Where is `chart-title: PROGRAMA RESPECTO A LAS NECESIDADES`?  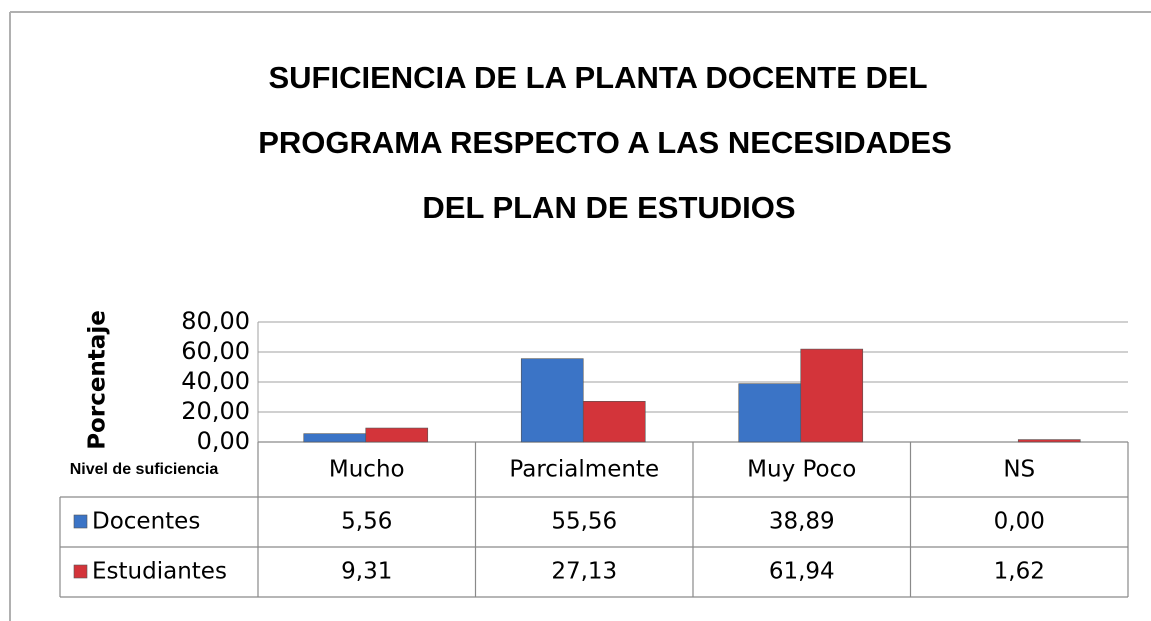 chart-title: PROGRAMA RESPECTO A LAS NECESIDADES is located at coordinates (605, 142).